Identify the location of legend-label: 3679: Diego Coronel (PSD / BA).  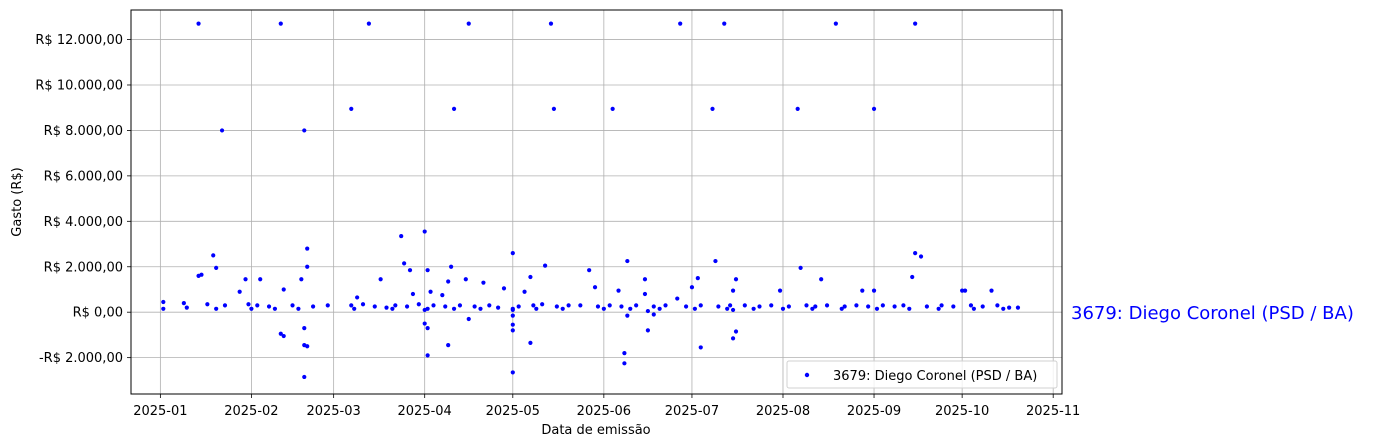
(935, 376).